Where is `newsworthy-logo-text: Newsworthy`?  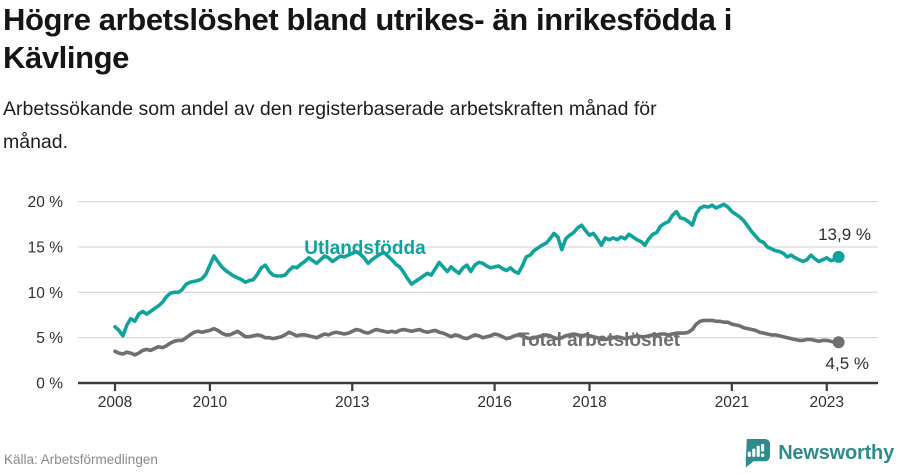 newsworthy-logo-text: Newsworthy is located at coordinates (836, 453).